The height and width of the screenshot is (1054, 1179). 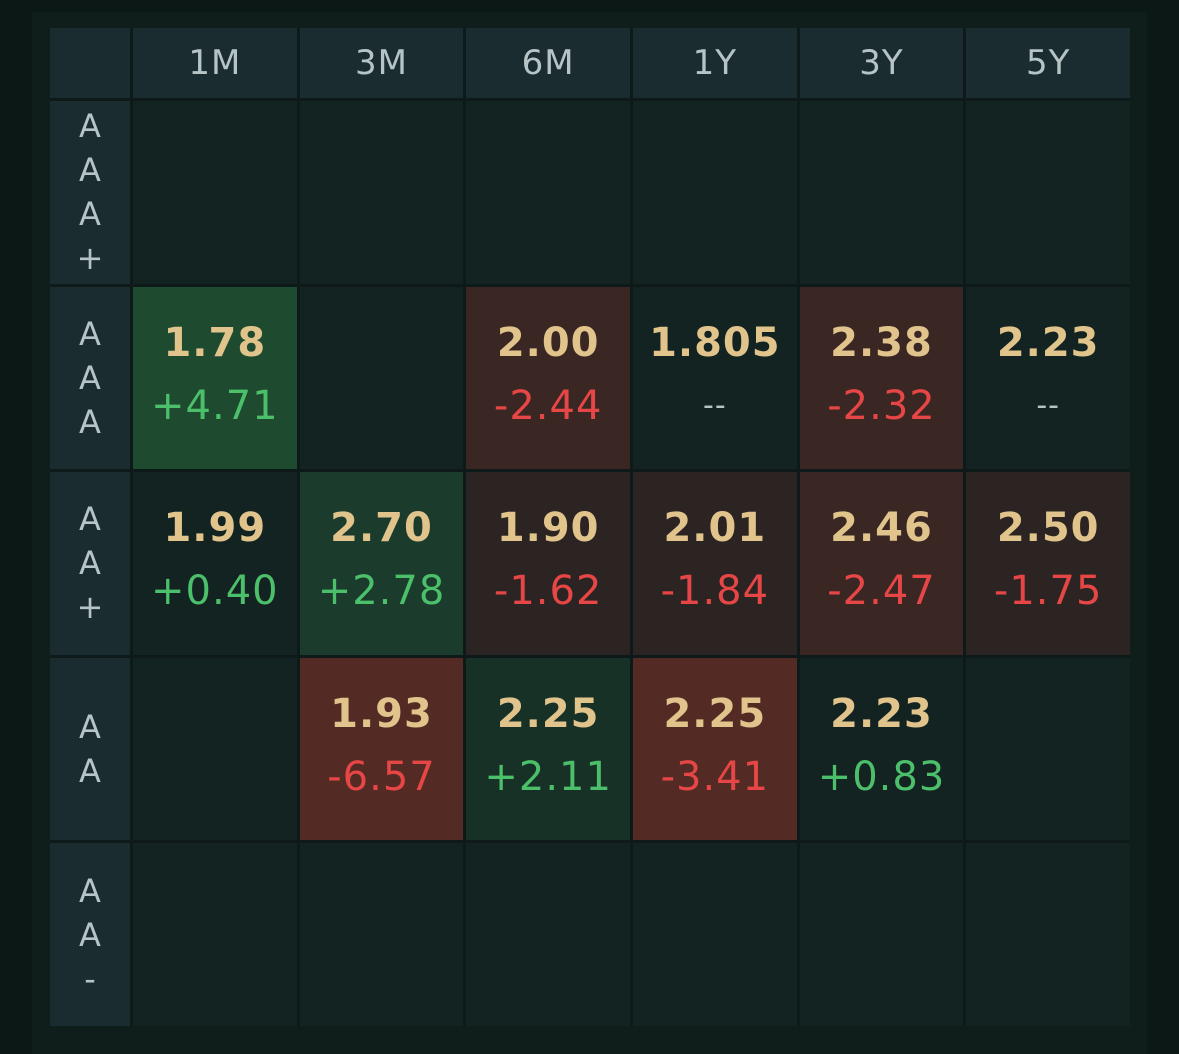 I want to click on quote-change: +2.78, so click(x=381, y=591).